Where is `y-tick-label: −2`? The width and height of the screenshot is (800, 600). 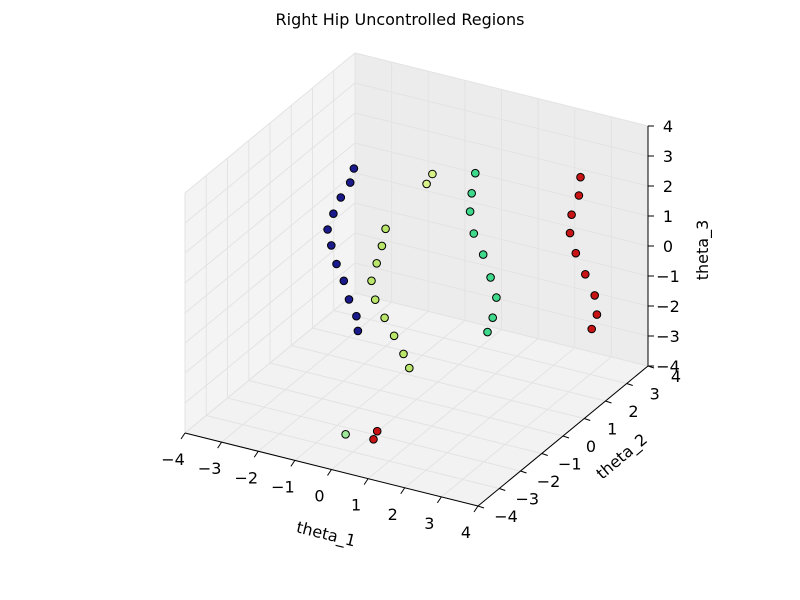
y-tick-label: −2 is located at coordinates (549, 481).